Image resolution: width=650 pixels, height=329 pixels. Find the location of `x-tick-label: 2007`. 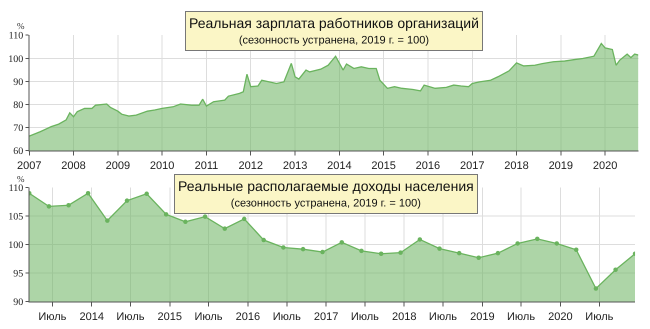

x-tick-label: 2007 is located at coordinates (29, 166).